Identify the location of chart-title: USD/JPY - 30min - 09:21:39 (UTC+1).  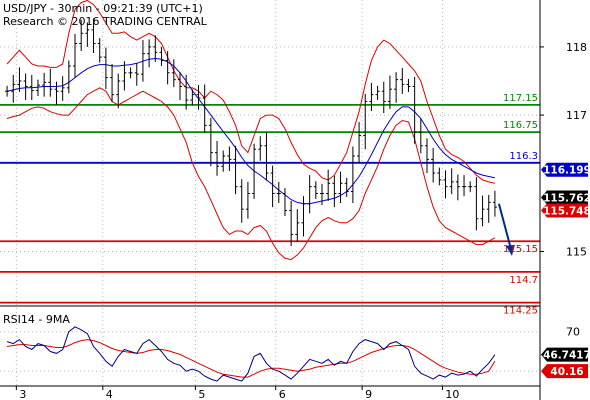
(103, 8).